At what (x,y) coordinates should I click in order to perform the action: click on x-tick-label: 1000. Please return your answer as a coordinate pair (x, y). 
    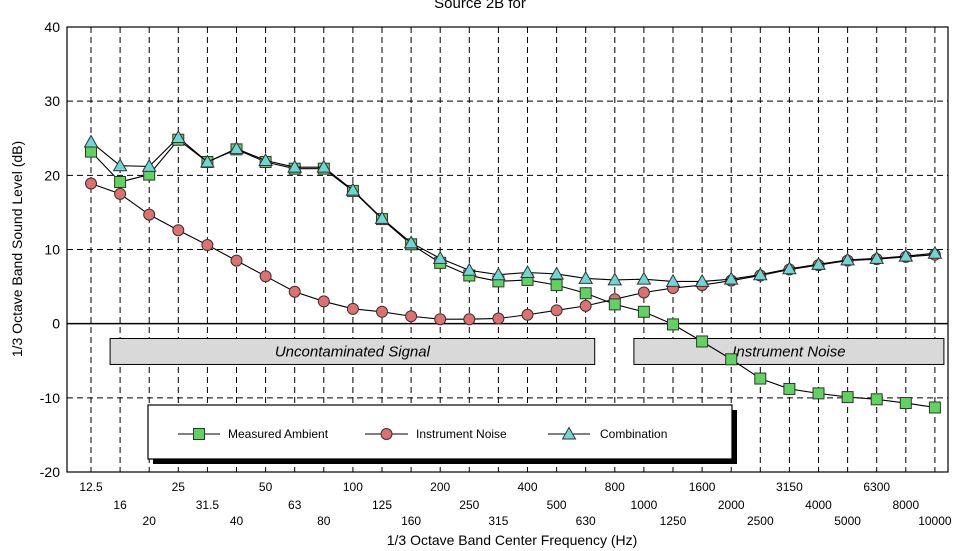
    Looking at the image, I should click on (644, 505).